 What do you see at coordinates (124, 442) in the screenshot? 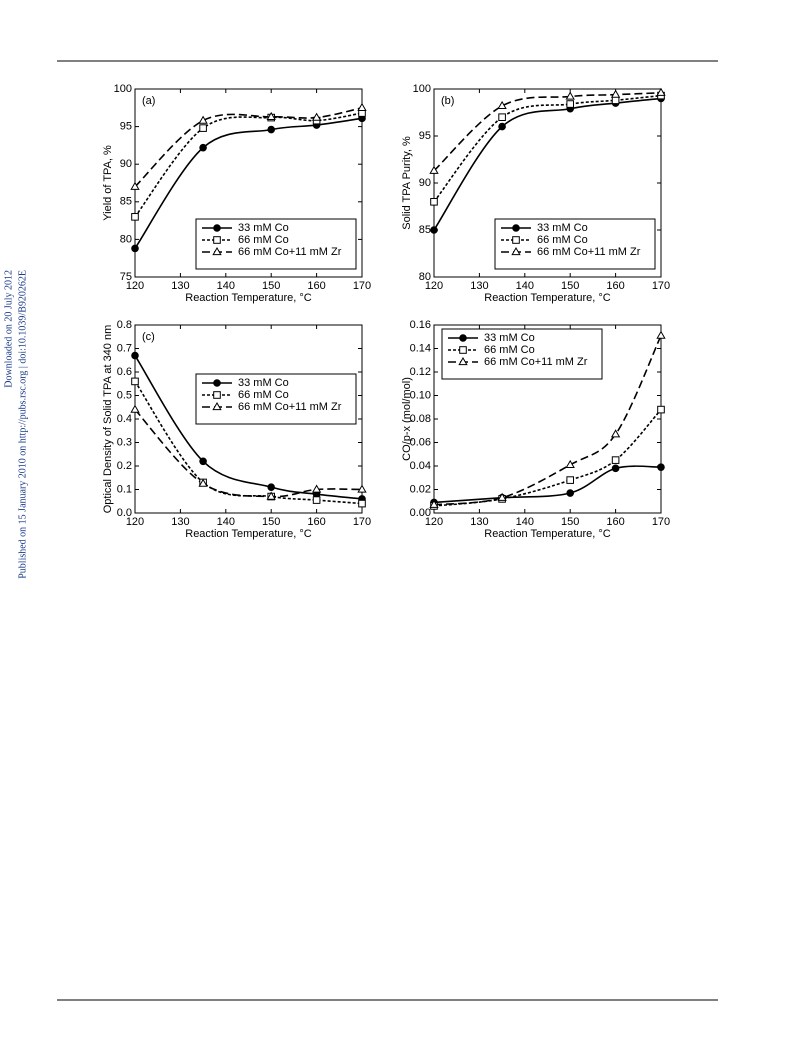
I see `y-tick-label: 0.3` at bounding box center [124, 442].